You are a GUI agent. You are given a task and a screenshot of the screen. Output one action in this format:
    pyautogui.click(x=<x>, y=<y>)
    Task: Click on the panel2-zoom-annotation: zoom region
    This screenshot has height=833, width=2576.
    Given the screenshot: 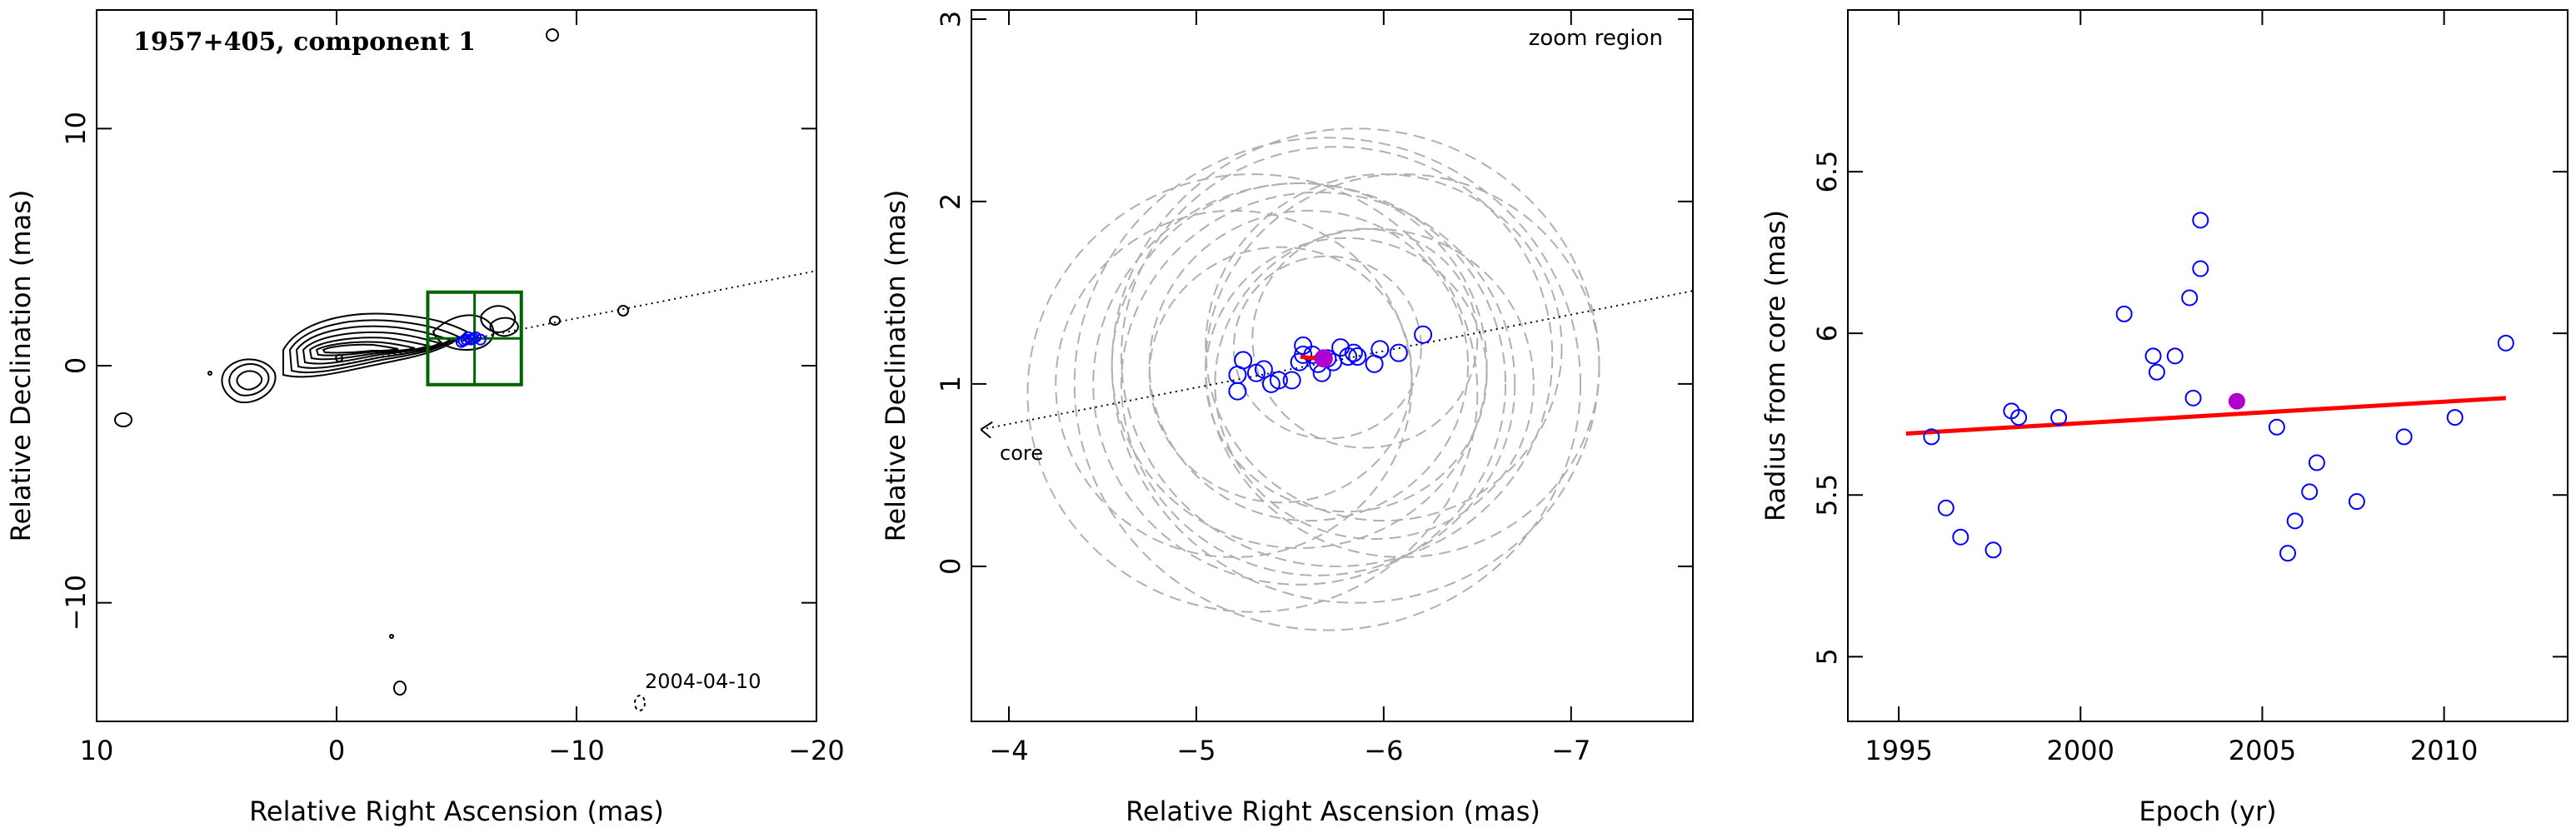 What is the action you would take?
    pyautogui.click(x=1596, y=38)
    